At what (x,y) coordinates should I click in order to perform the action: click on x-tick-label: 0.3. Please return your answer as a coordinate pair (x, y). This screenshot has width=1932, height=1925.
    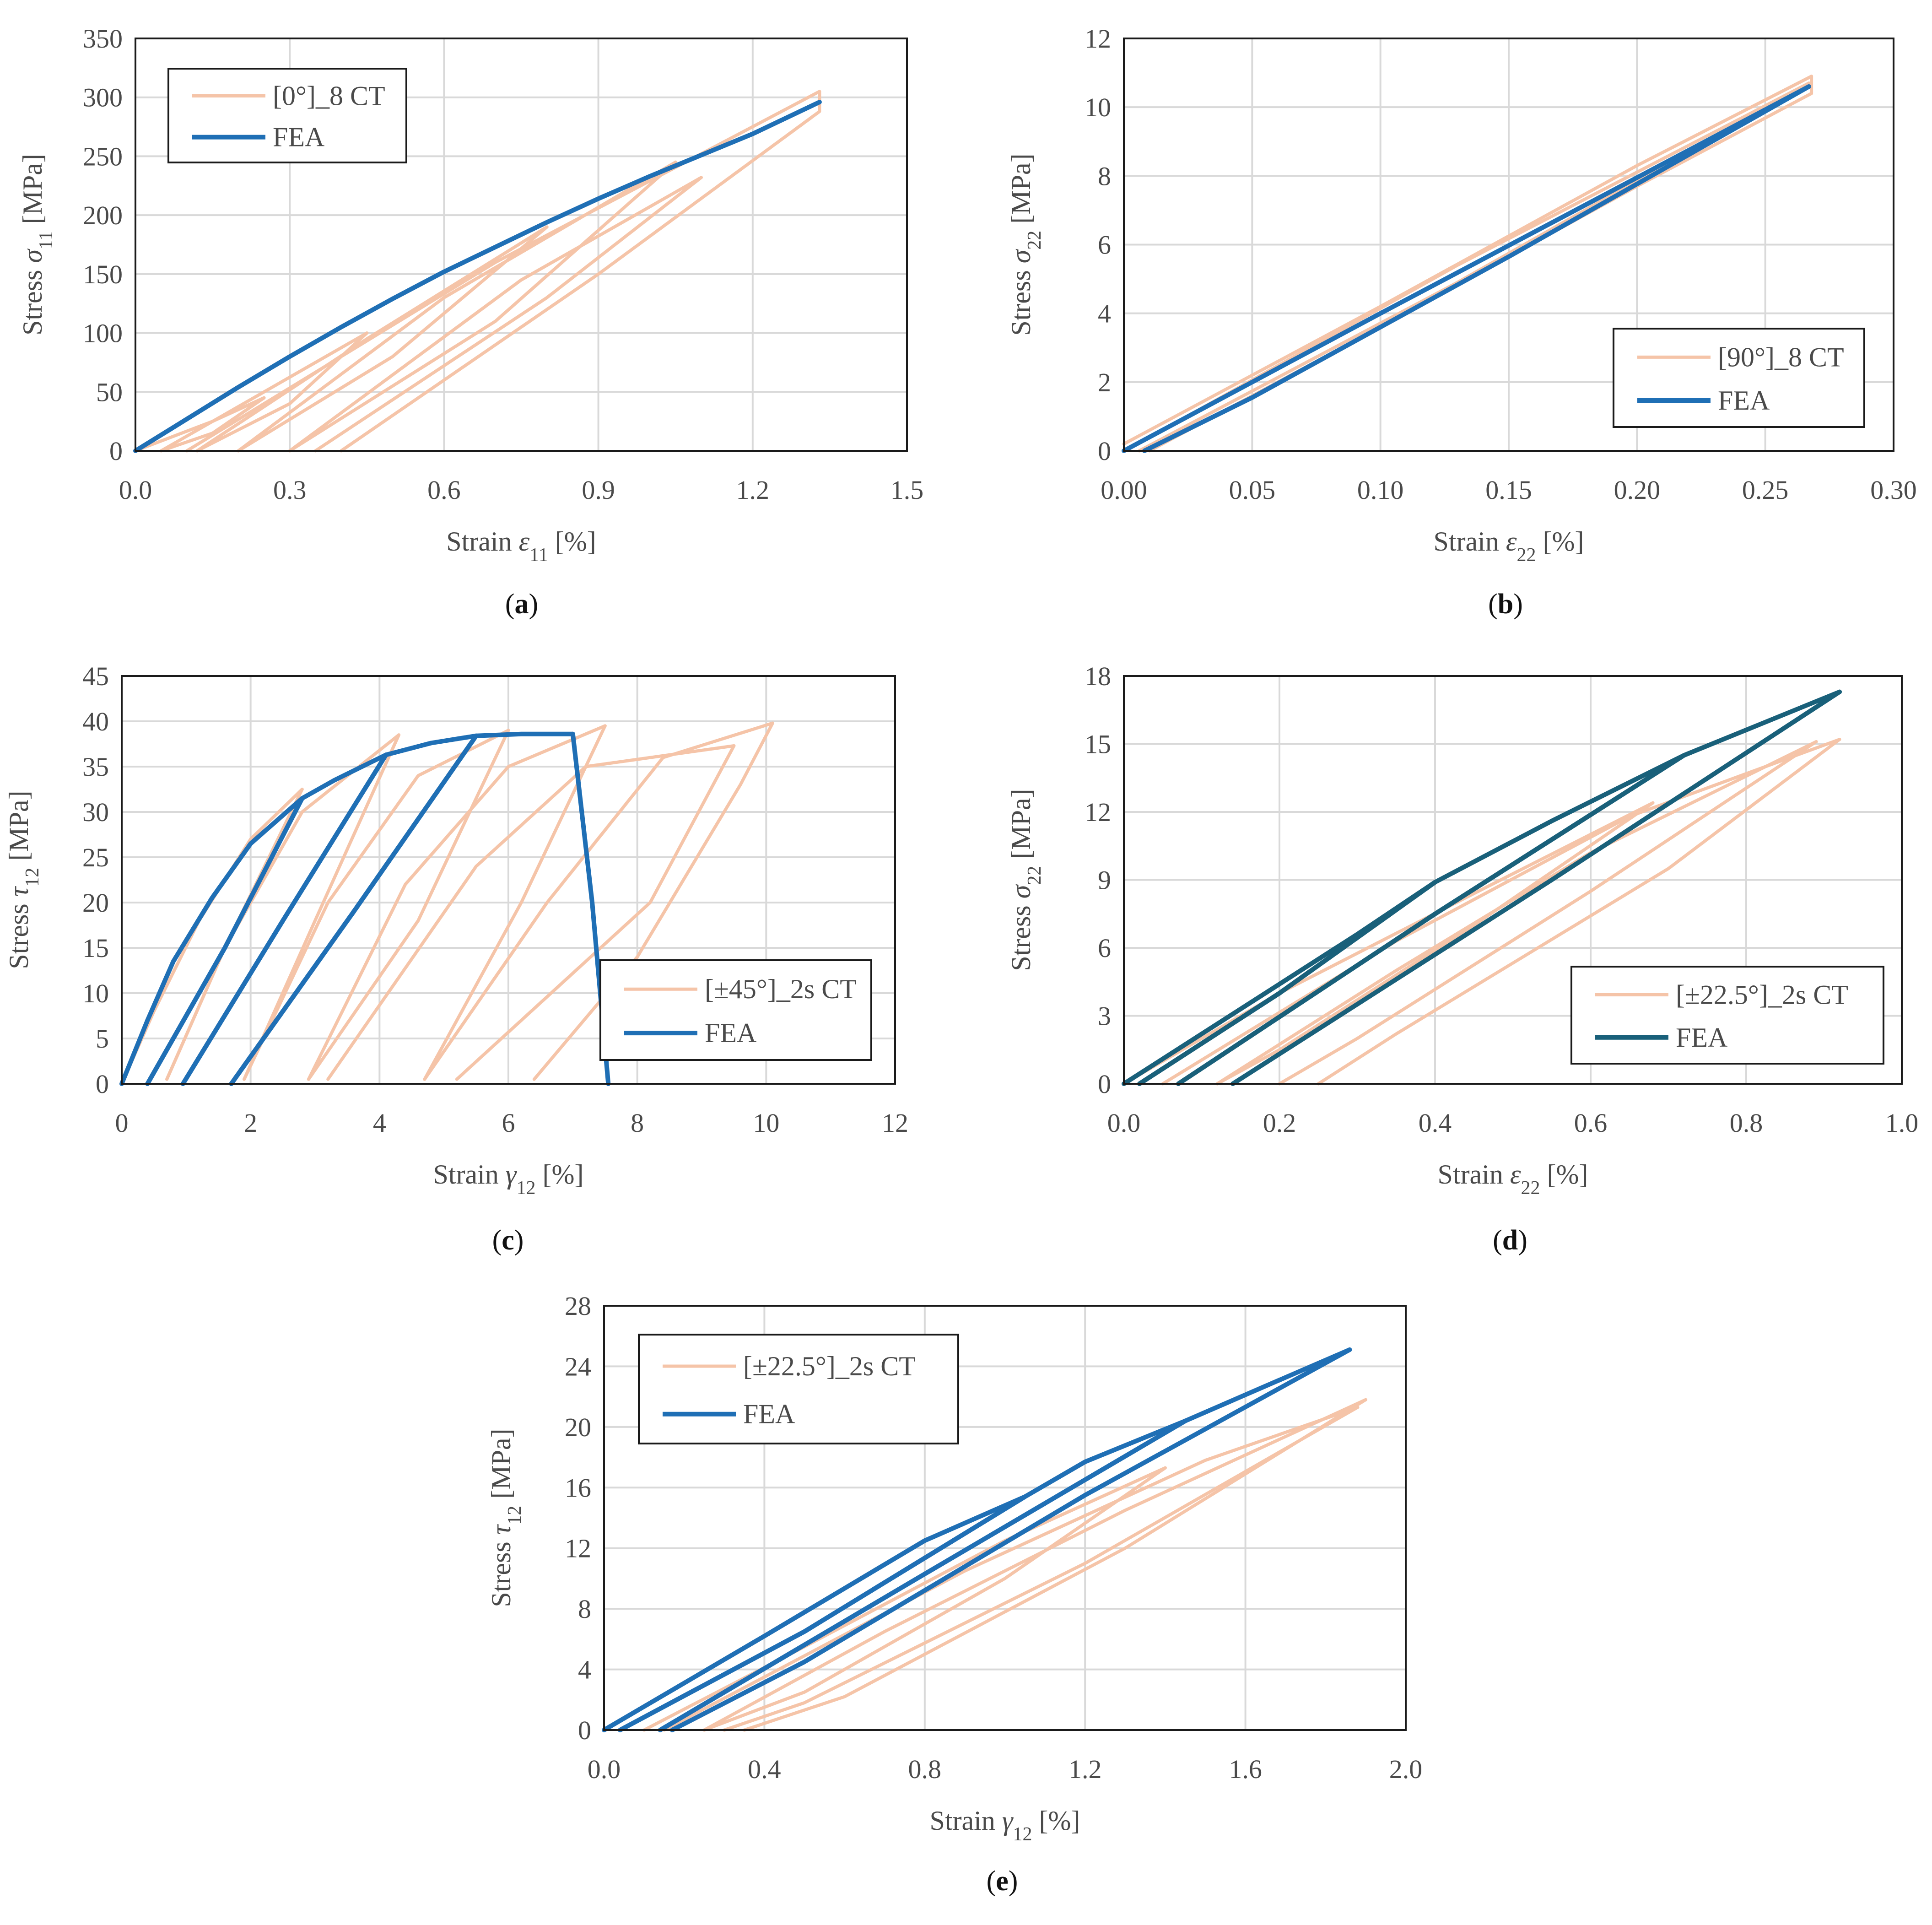
    Looking at the image, I should click on (290, 490).